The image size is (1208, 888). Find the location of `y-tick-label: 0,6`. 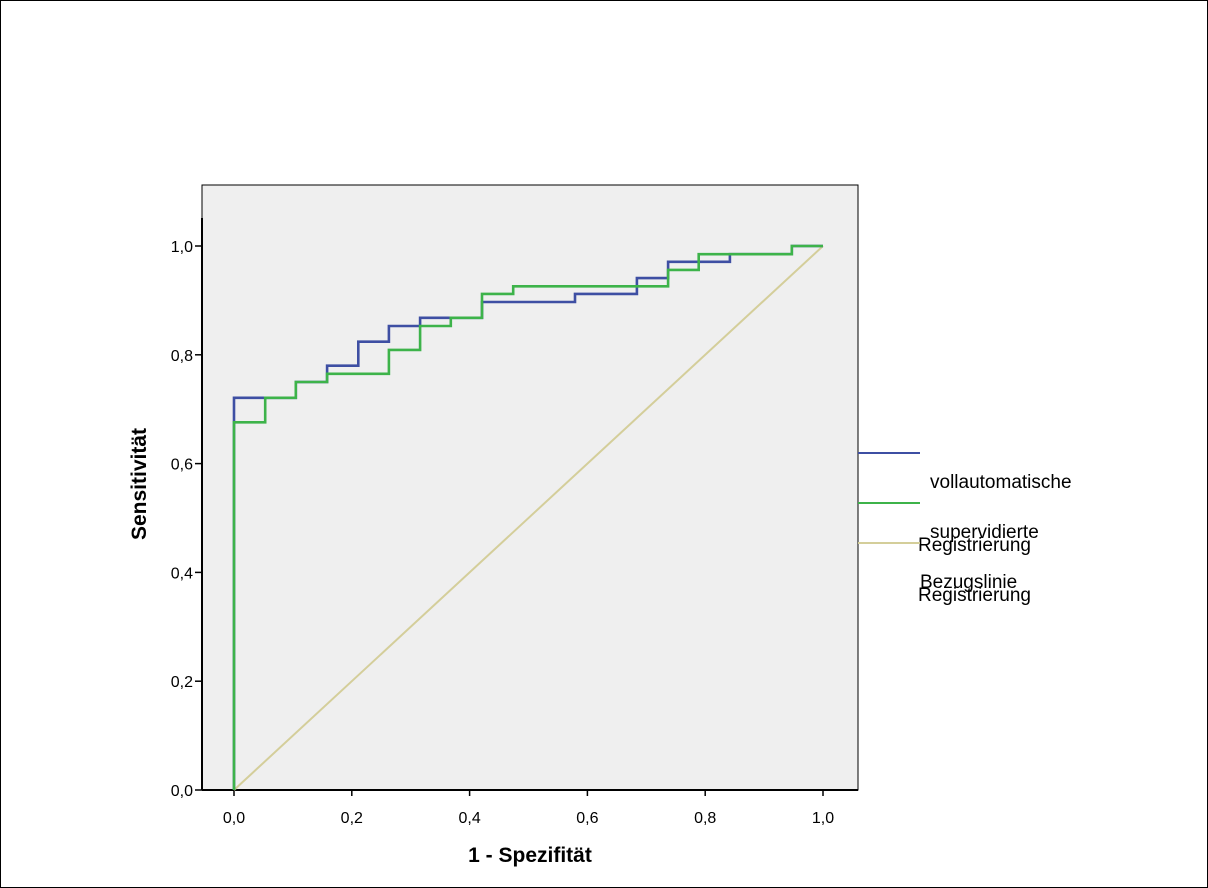

y-tick-label: 0,6 is located at coordinates (182, 465).